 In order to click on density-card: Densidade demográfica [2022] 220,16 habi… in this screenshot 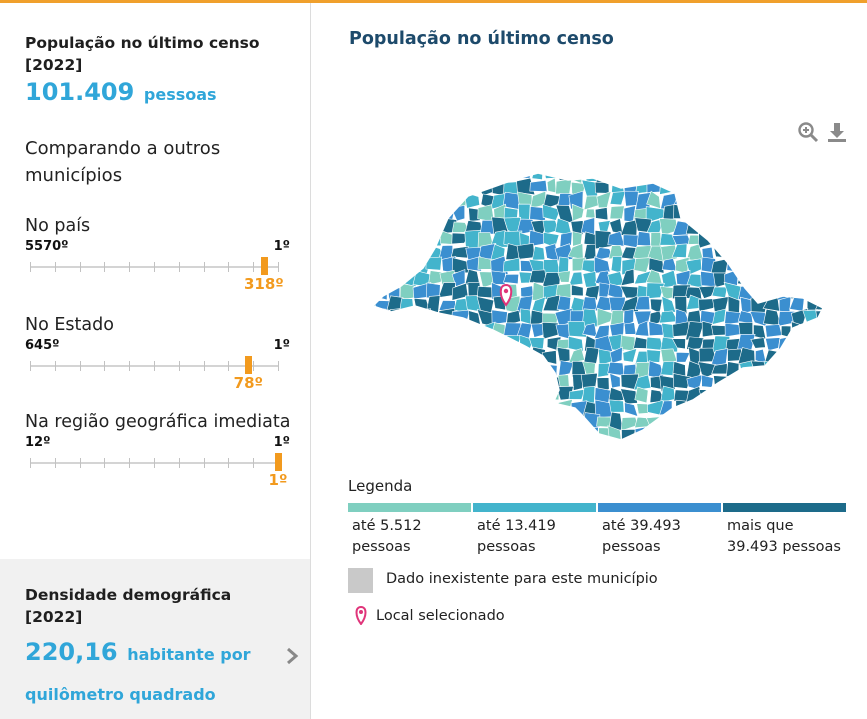, I will do `click(155, 639)`.